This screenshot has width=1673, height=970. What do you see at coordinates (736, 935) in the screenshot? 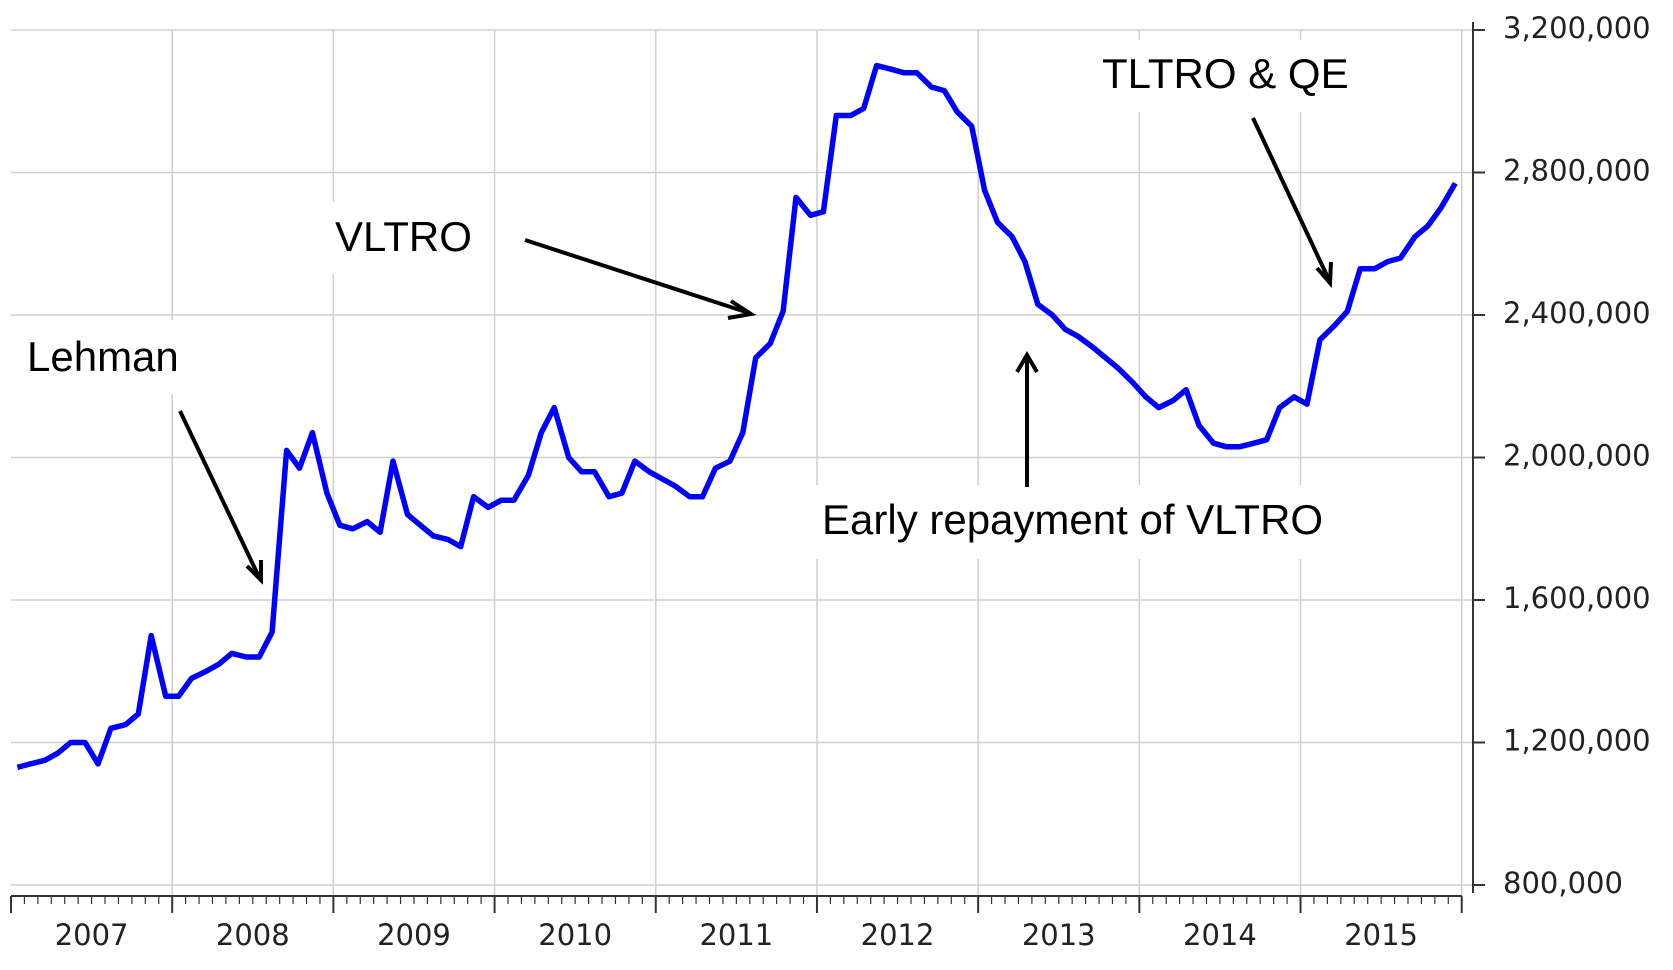
I see `x-tick-label: 2011` at bounding box center [736, 935].